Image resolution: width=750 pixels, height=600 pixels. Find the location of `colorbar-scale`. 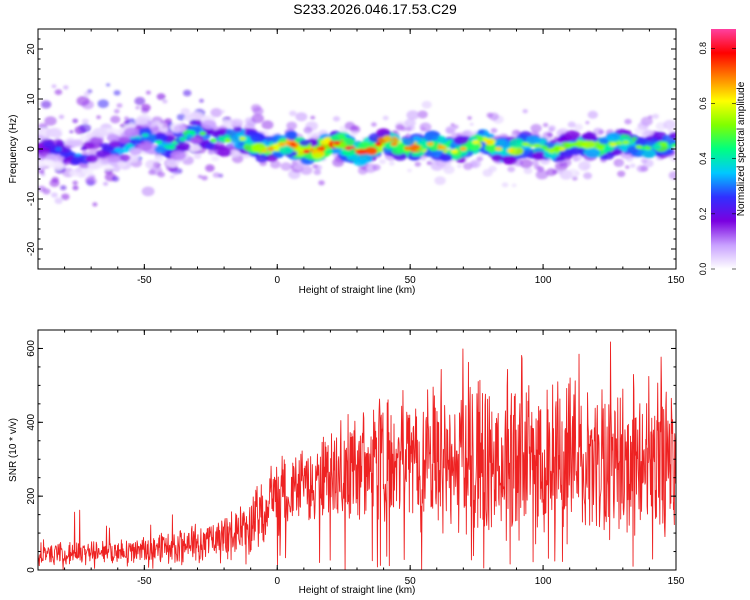

colorbar-scale is located at coordinates (723, 149).